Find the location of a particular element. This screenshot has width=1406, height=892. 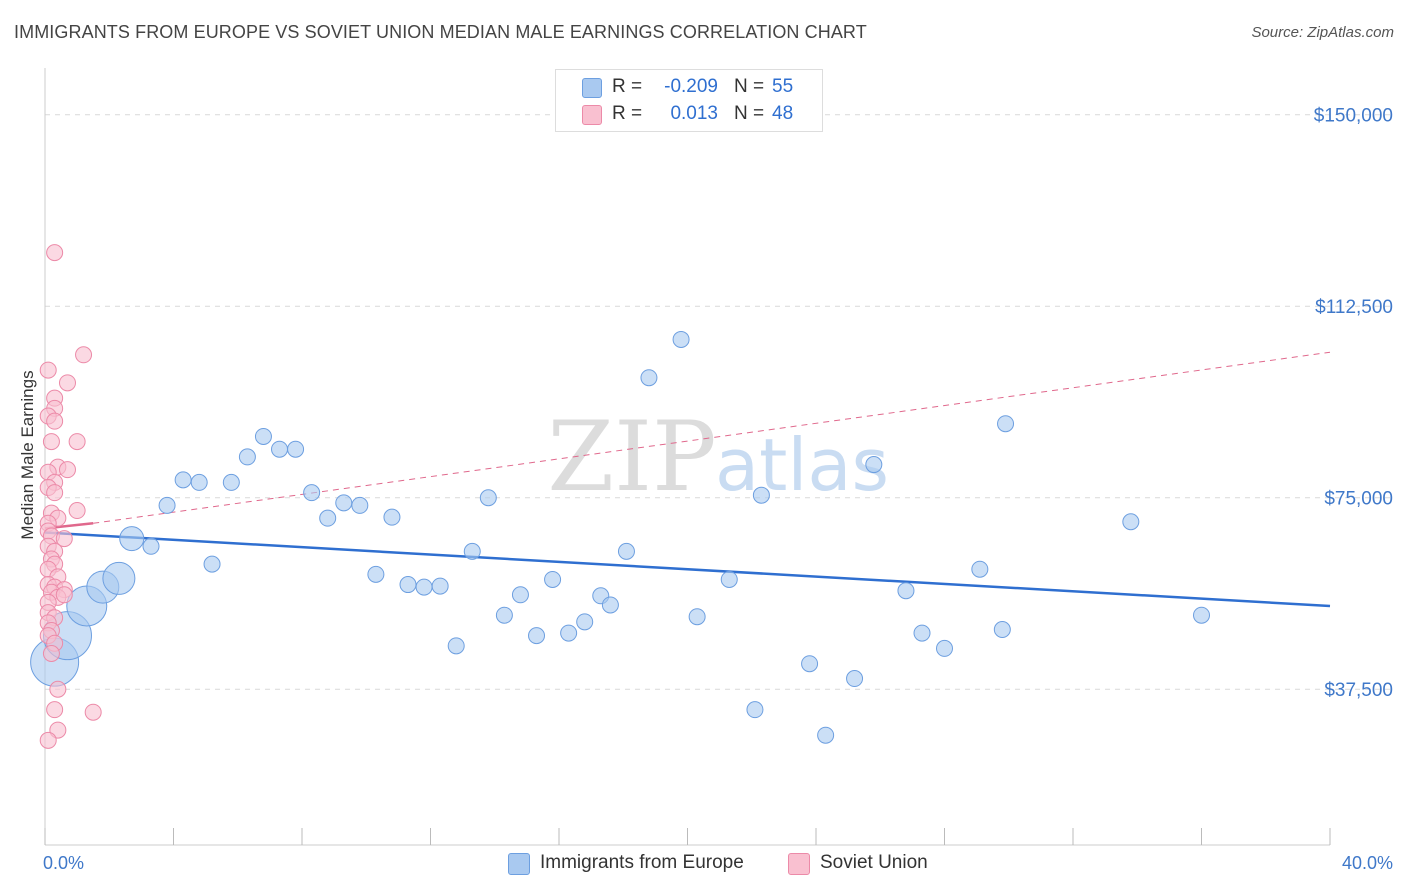

watermark-atlas: atlas is located at coordinates (802, 465).